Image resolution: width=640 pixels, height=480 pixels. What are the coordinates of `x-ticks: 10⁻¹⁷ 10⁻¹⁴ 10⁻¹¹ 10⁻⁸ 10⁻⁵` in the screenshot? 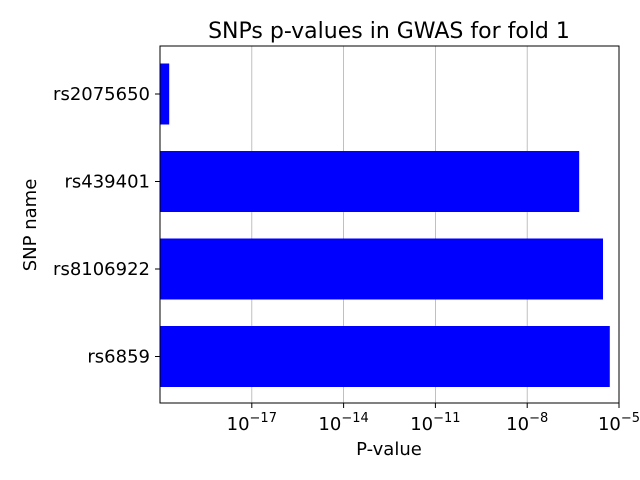 It's located at (433, 419).